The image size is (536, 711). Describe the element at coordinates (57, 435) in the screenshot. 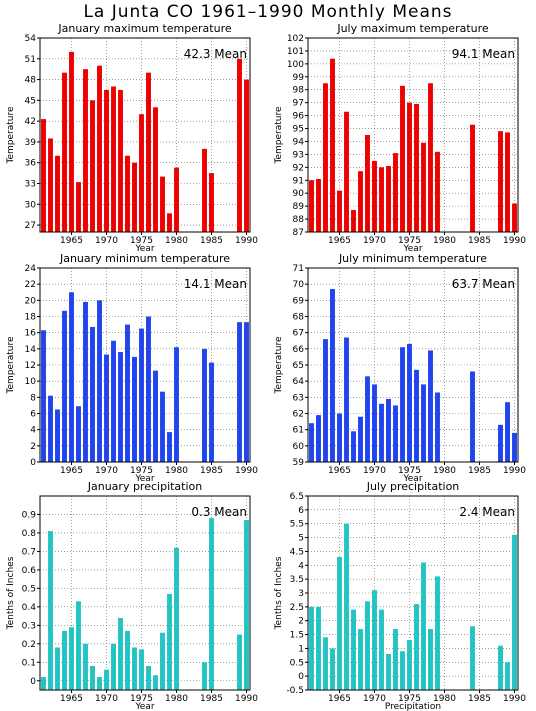

I see `bar-1963` at that location.